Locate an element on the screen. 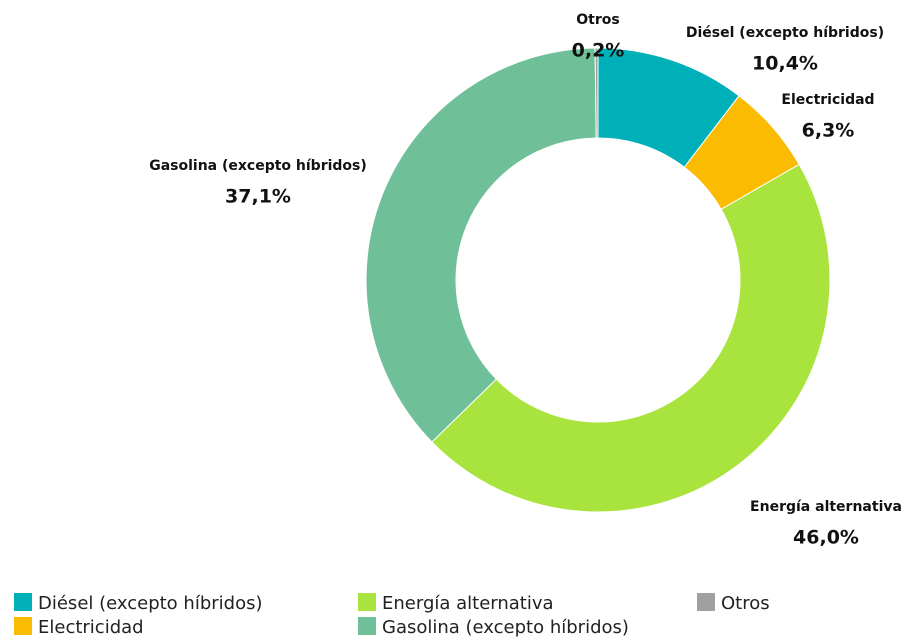  slice-category-label: Otros is located at coordinates (597, 20).